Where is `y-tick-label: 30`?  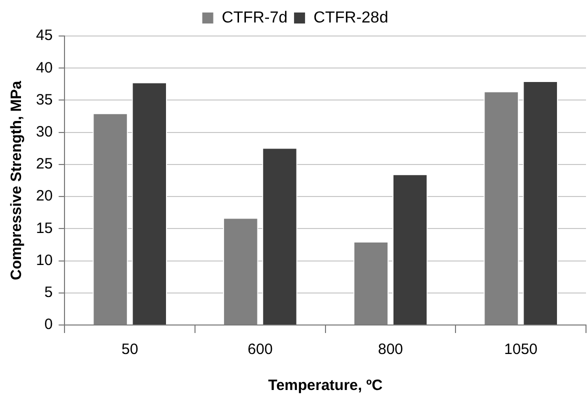
y-tick-label: 30 is located at coordinates (44, 131).